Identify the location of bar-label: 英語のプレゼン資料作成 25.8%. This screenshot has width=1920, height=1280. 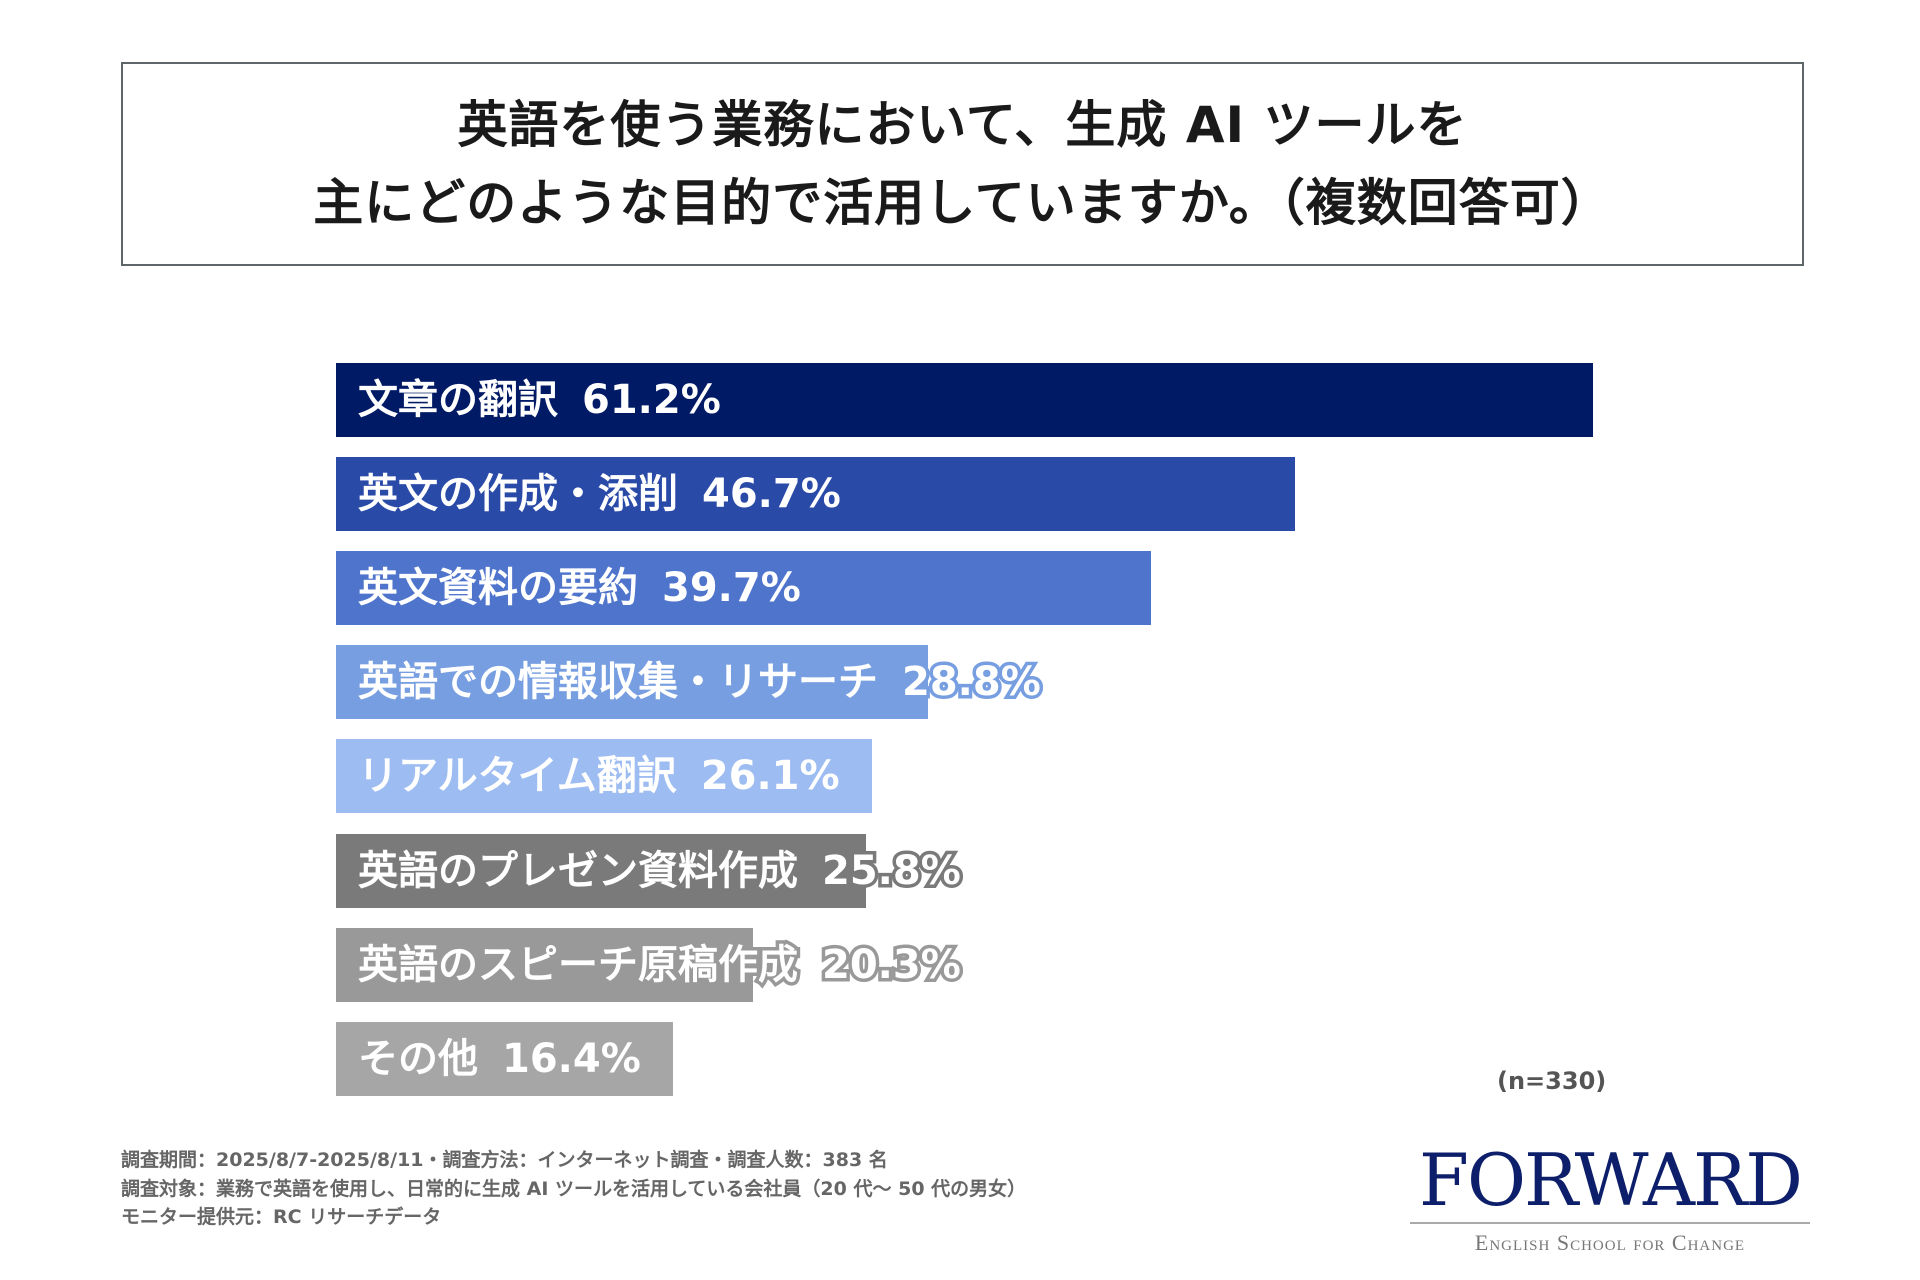
(660, 871).